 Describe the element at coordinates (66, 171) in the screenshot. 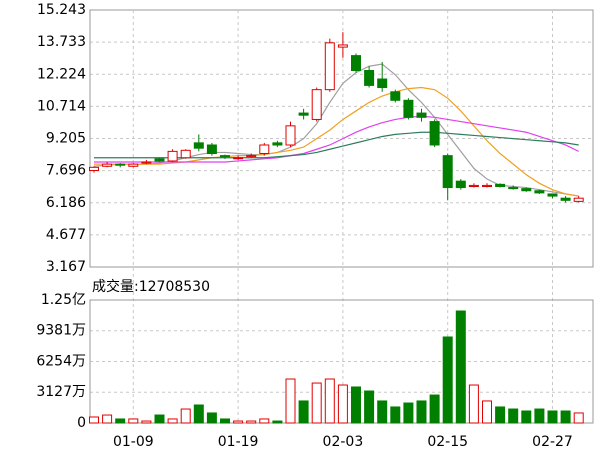

I see `y-tick-label: 7.696` at that location.